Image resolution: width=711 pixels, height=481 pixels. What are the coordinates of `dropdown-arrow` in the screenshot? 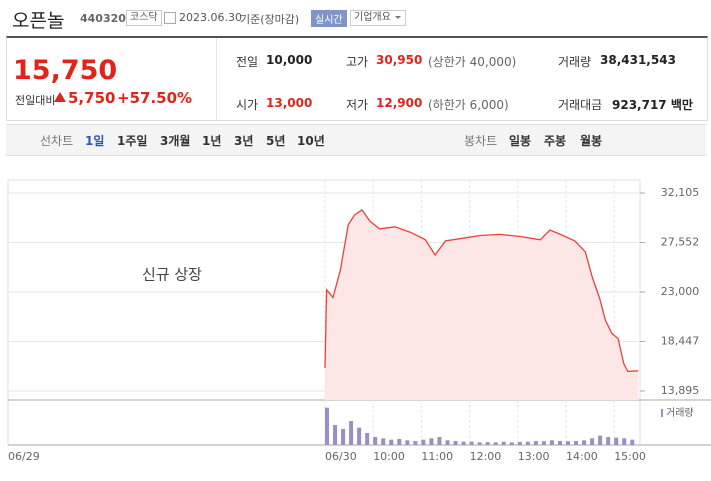 It's located at (398, 19).